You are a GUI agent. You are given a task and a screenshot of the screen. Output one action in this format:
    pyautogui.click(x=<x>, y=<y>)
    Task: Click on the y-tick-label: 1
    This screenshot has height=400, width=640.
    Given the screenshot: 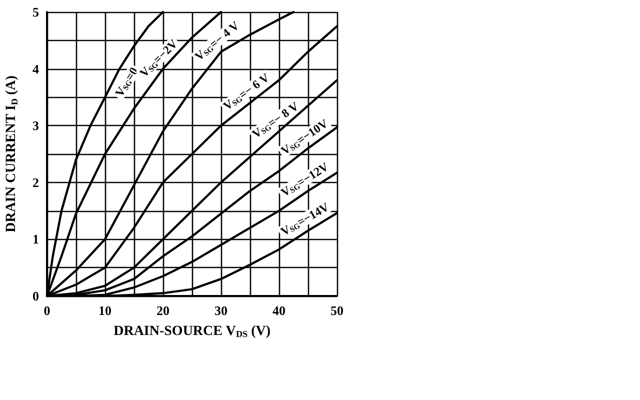 What is the action you would take?
    pyautogui.click(x=35, y=239)
    